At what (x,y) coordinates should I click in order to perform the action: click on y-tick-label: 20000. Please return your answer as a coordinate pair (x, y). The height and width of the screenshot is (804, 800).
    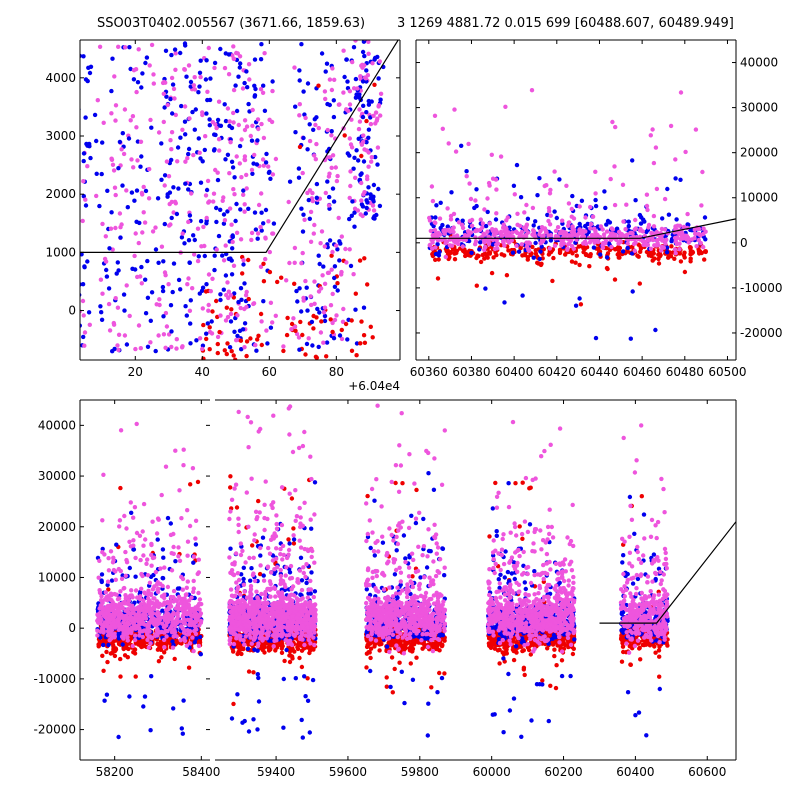
    Looking at the image, I should click on (57, 527).